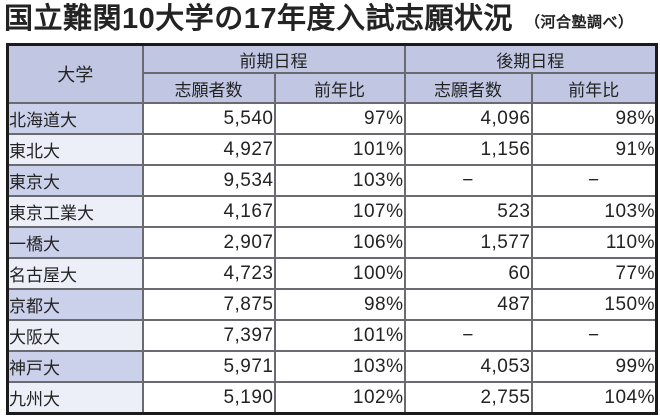  Describe the element at coordinates (468, 118) in the screenshot. I see `second-applicants-cell: 4,096` at that location.